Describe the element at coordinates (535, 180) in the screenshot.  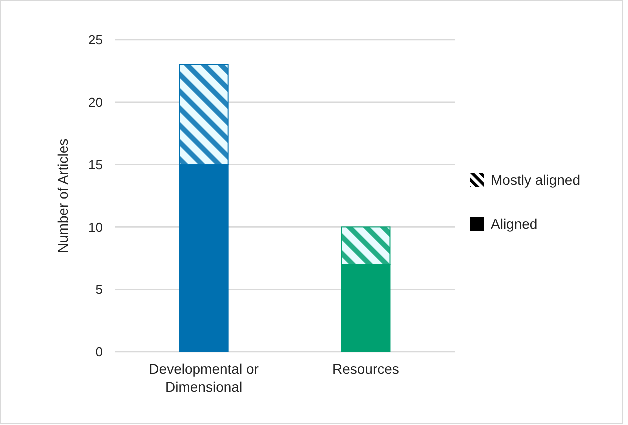
I see `text: Mostly aligned` at that location.